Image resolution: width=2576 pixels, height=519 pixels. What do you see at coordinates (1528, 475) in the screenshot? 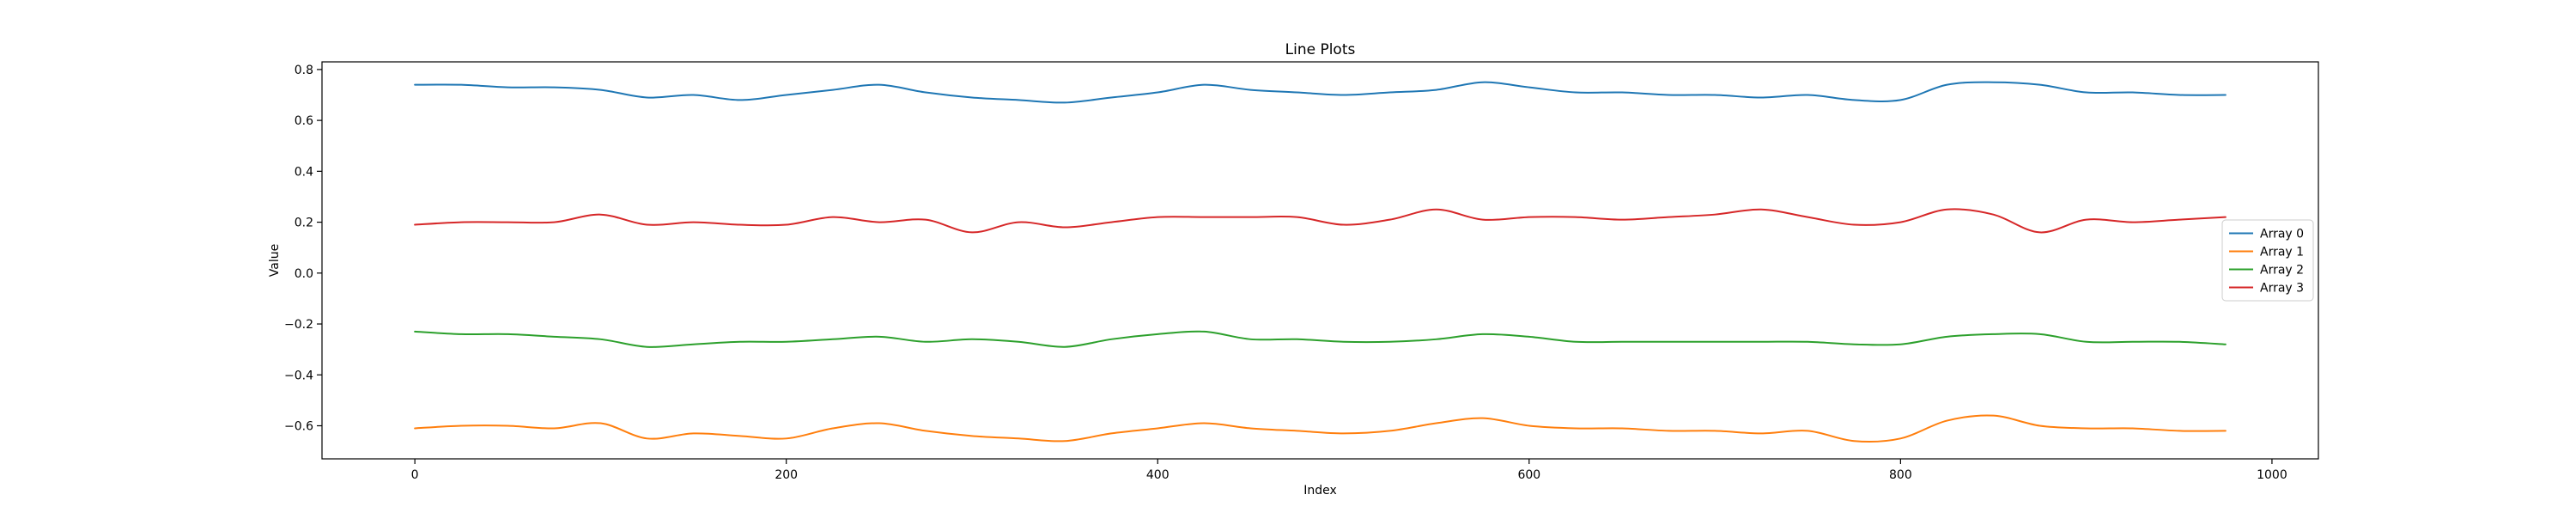
I see `x-tick-label: 600` at bounding box center [1528, 475].